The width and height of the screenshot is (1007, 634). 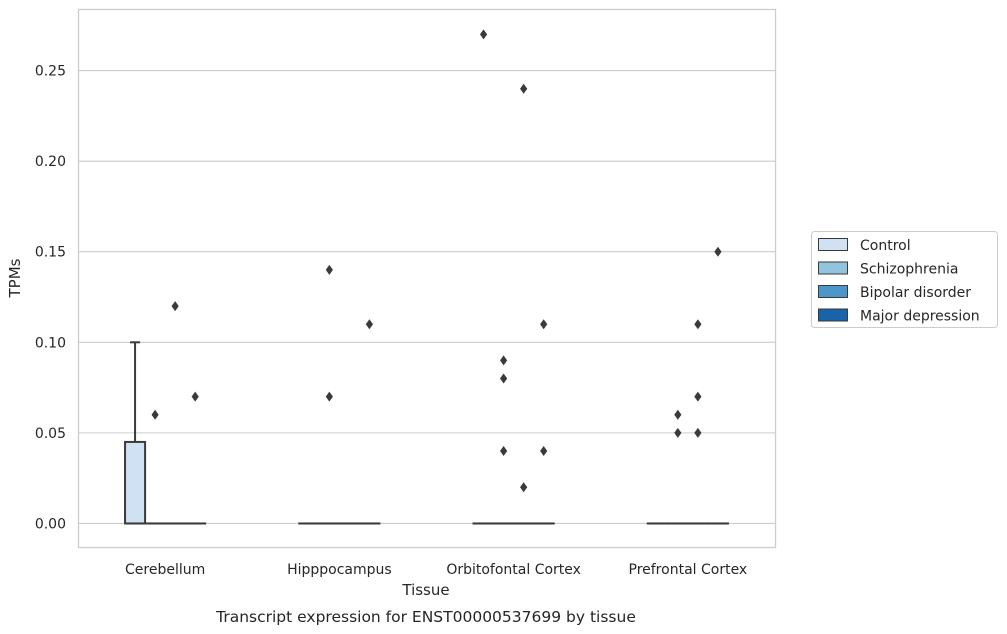 What do you see at coordinates (135, 482) in the screenshot?
I see `box` at bounding box center [135, 482].